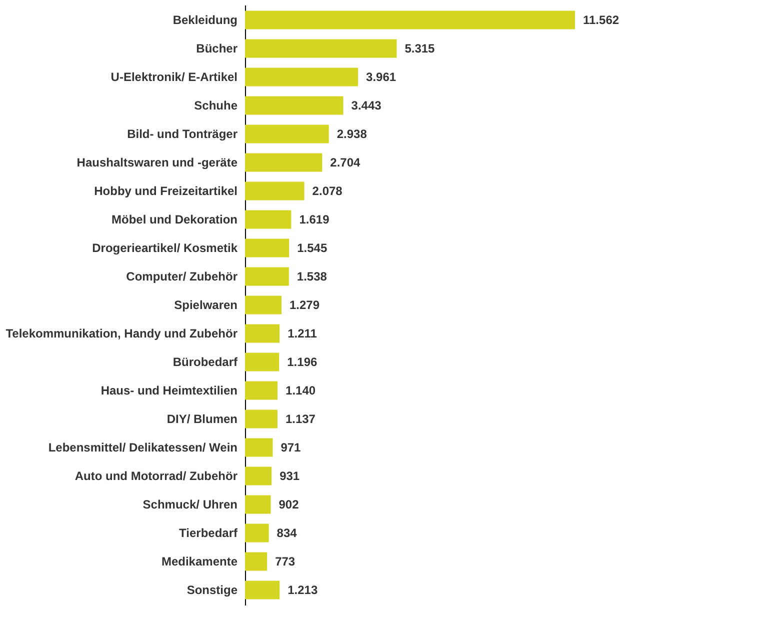  What do you see at coordinates (205, 19) in the screenshot?
I see `y-tick-label: Bekleidung` at bounding box center [205, 19].